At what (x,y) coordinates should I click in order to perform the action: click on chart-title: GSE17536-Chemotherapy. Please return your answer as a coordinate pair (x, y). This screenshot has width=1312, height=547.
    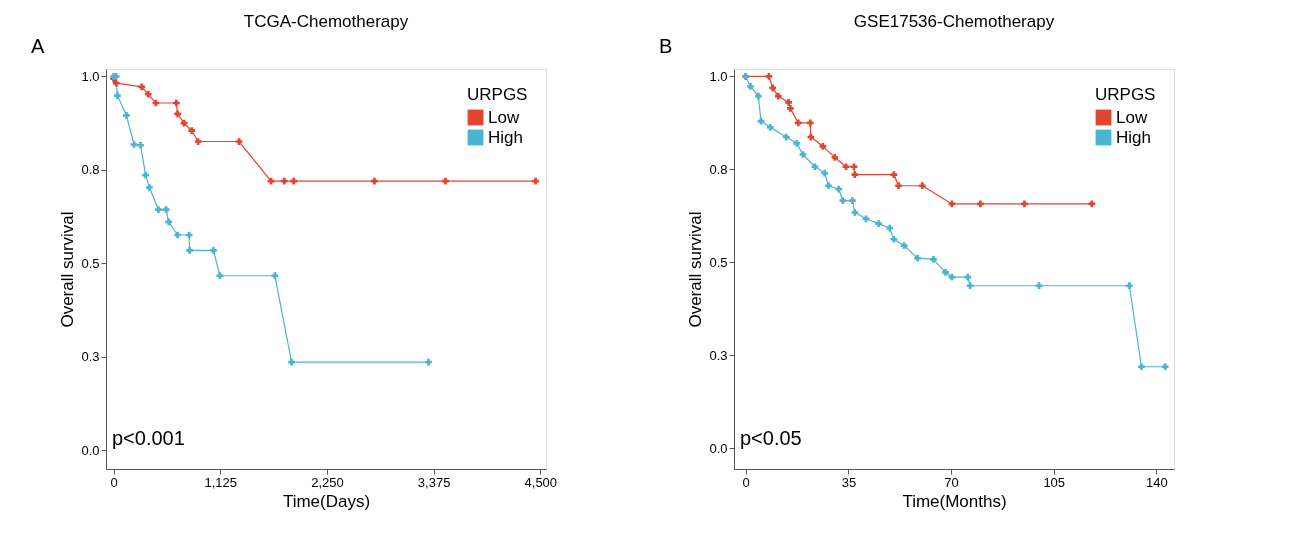
    Looking at the image, I should click on (954, 21).